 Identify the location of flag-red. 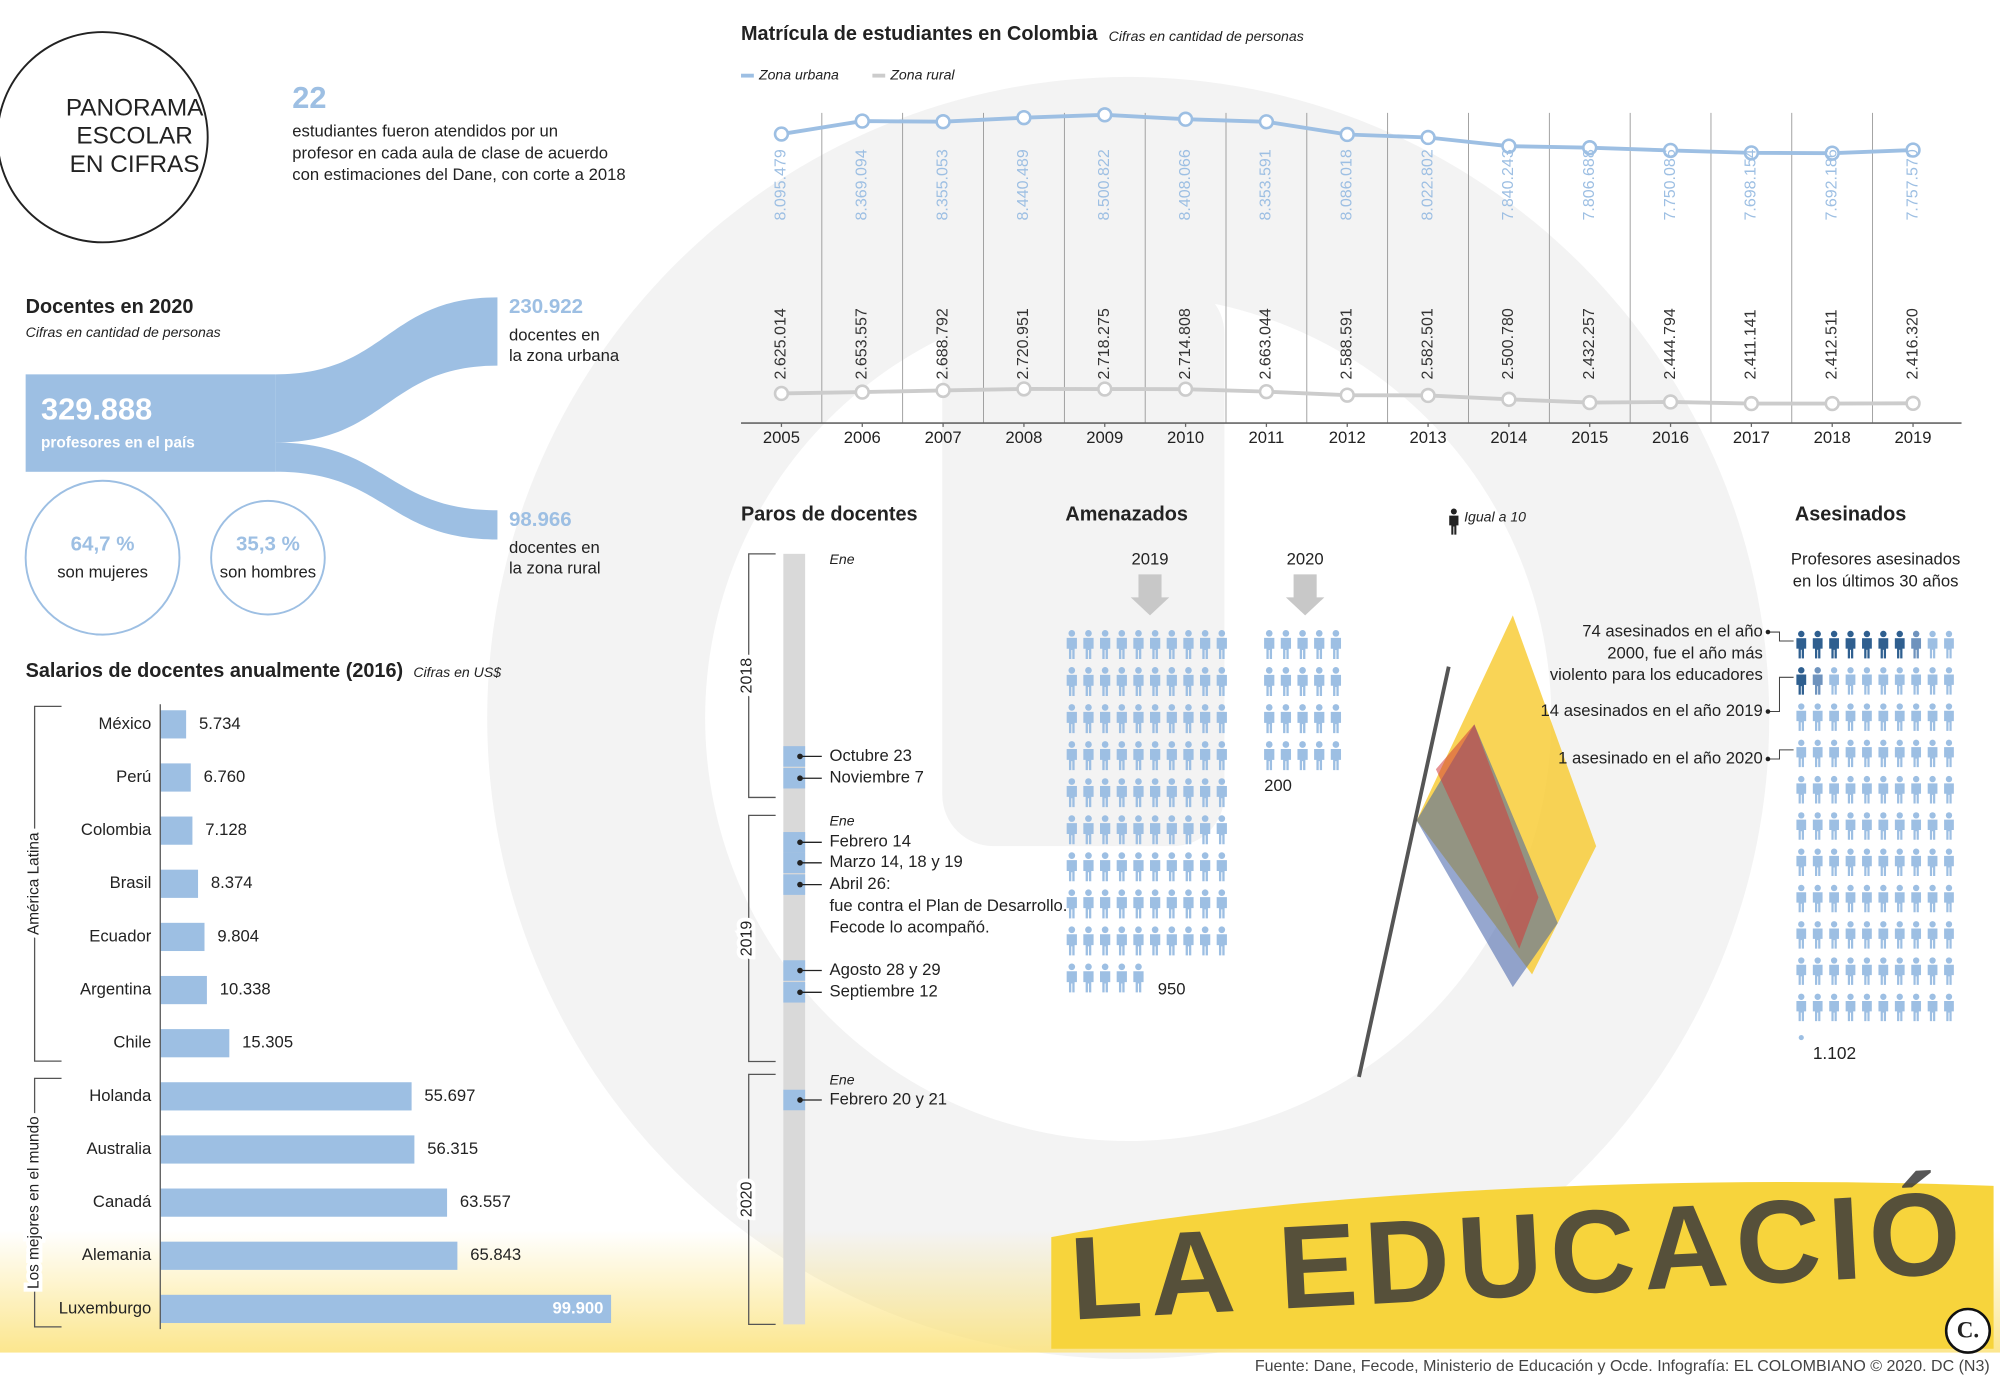
(1487, 836).